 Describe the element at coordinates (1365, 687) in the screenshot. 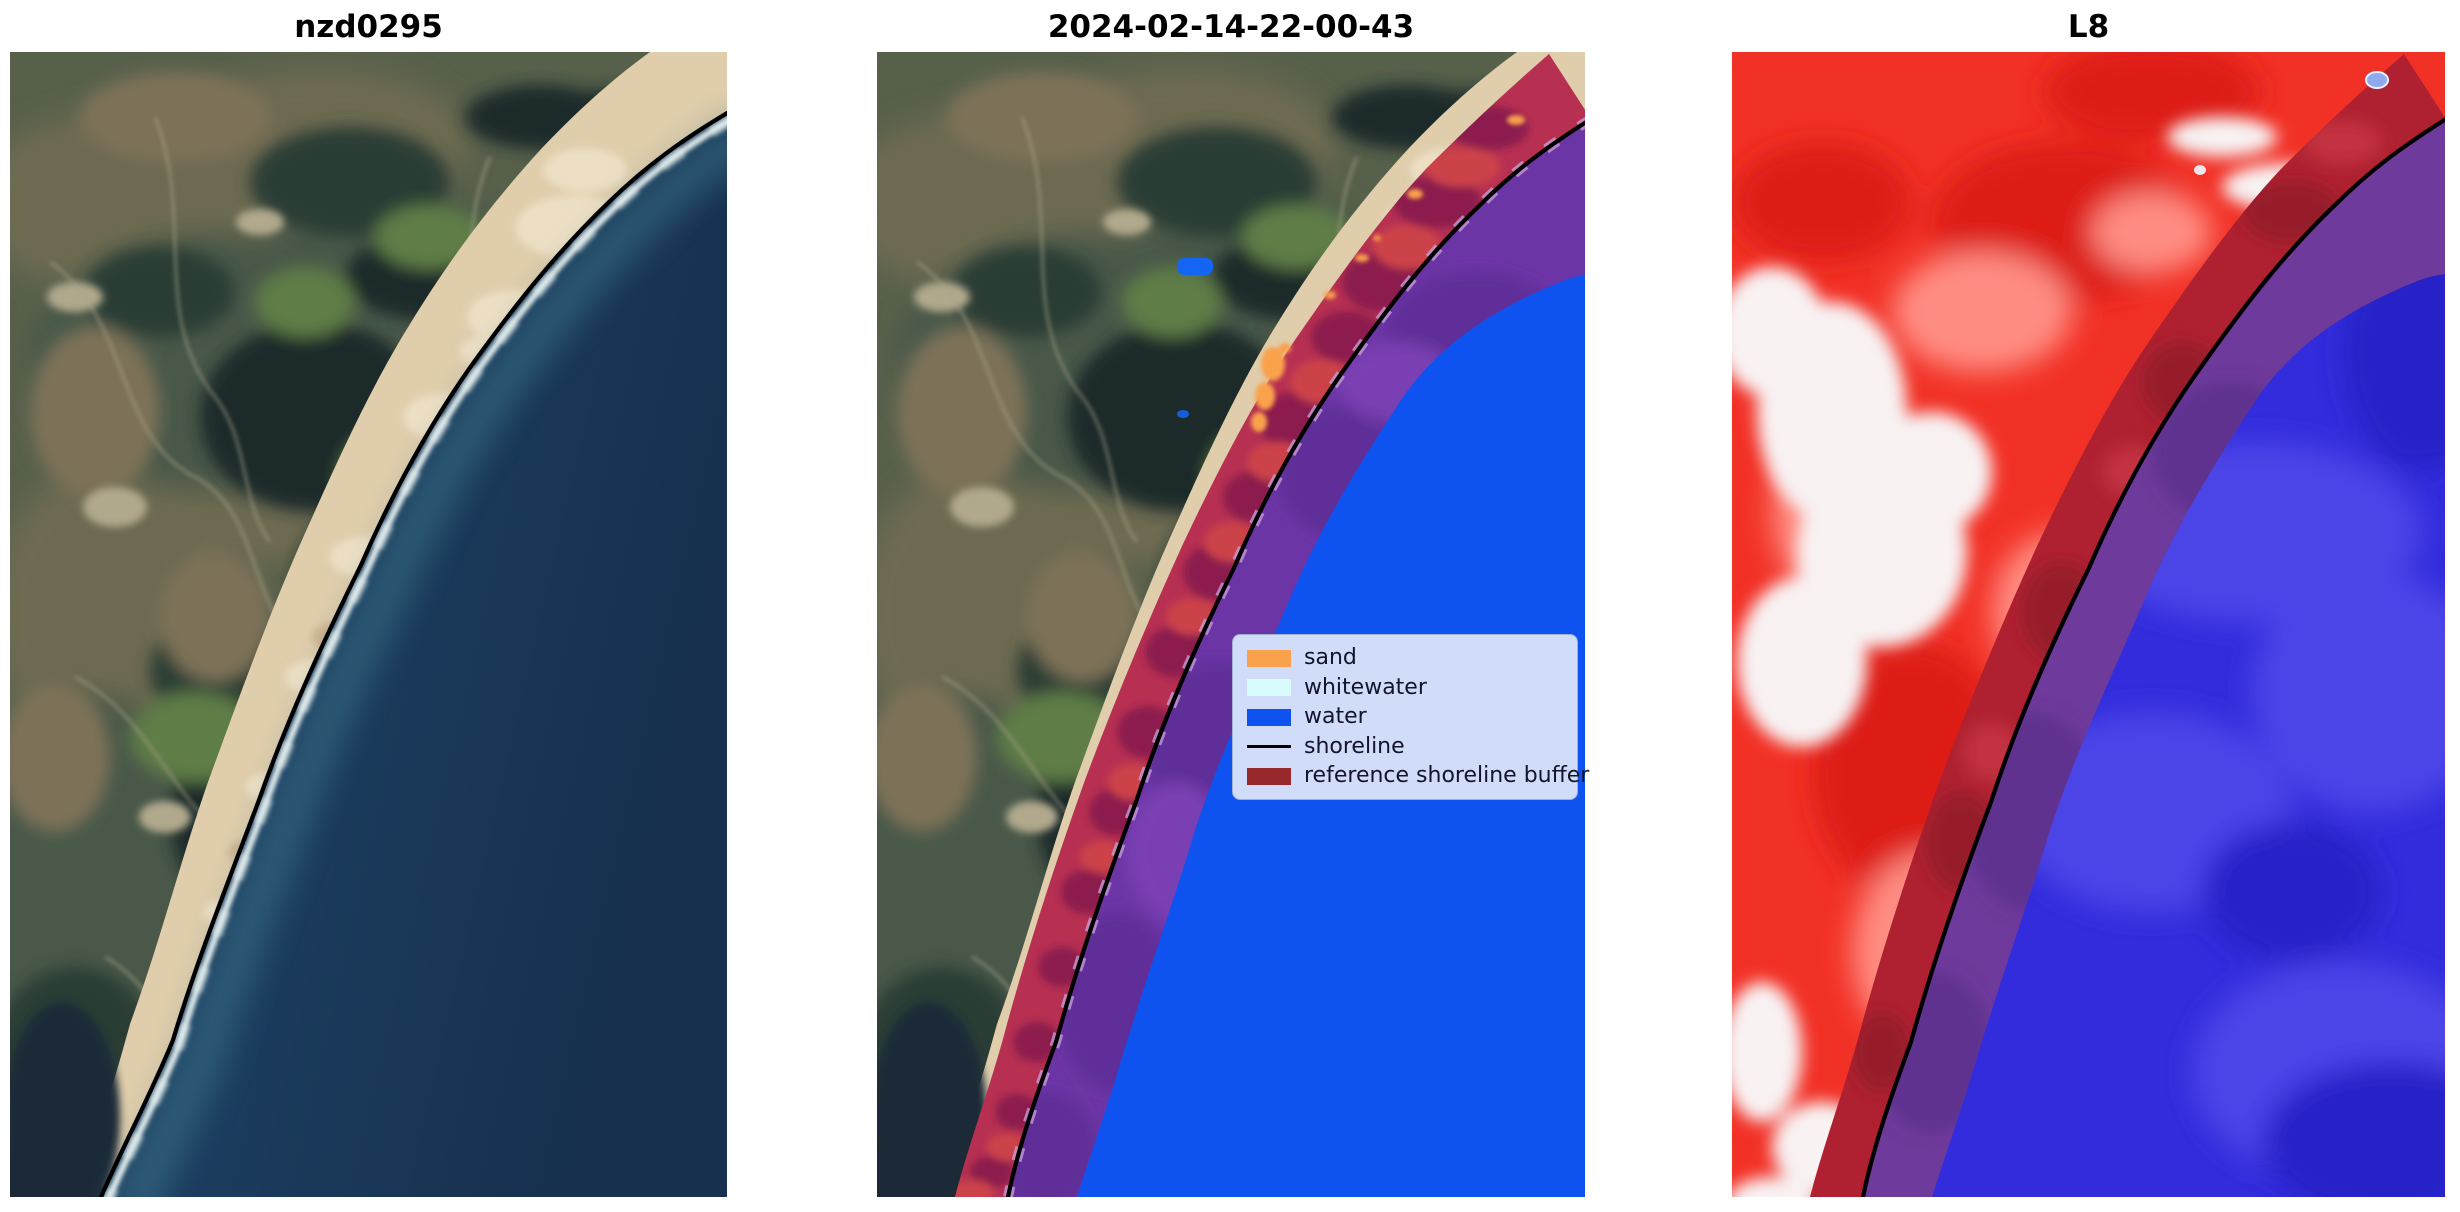

I see `legend-label-whitewater: whitewater` at that location.